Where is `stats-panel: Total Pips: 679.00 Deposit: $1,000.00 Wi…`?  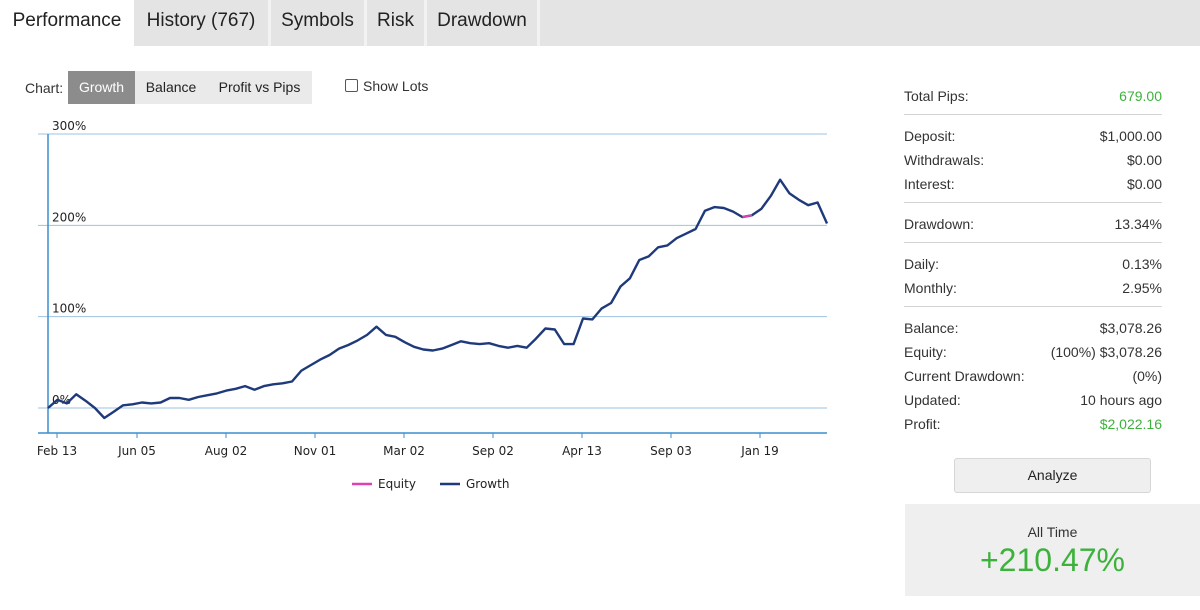 stats-panel: Total Pips: 679.00 Deposit: $1,000.00 Wi… is located at coordinates (1033, 260).